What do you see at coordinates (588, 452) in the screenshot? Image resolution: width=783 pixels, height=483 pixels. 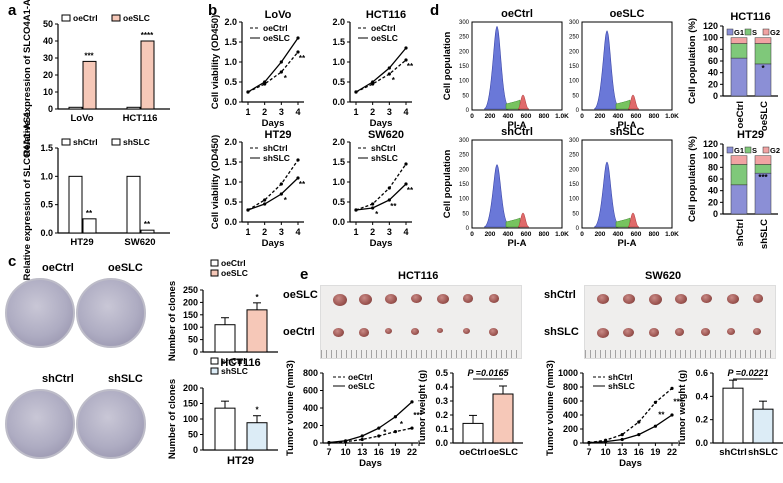 I see `x-tick-label: 7` at bounding box center [588, 452].